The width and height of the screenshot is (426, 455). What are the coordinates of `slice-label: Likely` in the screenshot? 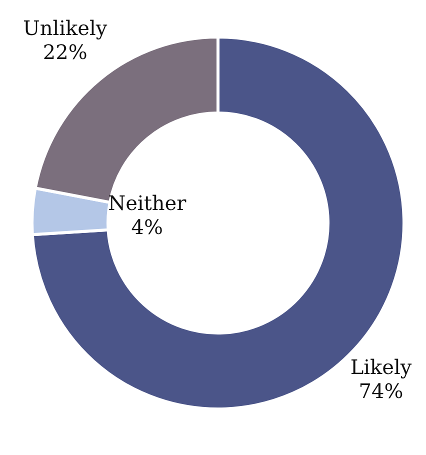 It's located at (381, 367).